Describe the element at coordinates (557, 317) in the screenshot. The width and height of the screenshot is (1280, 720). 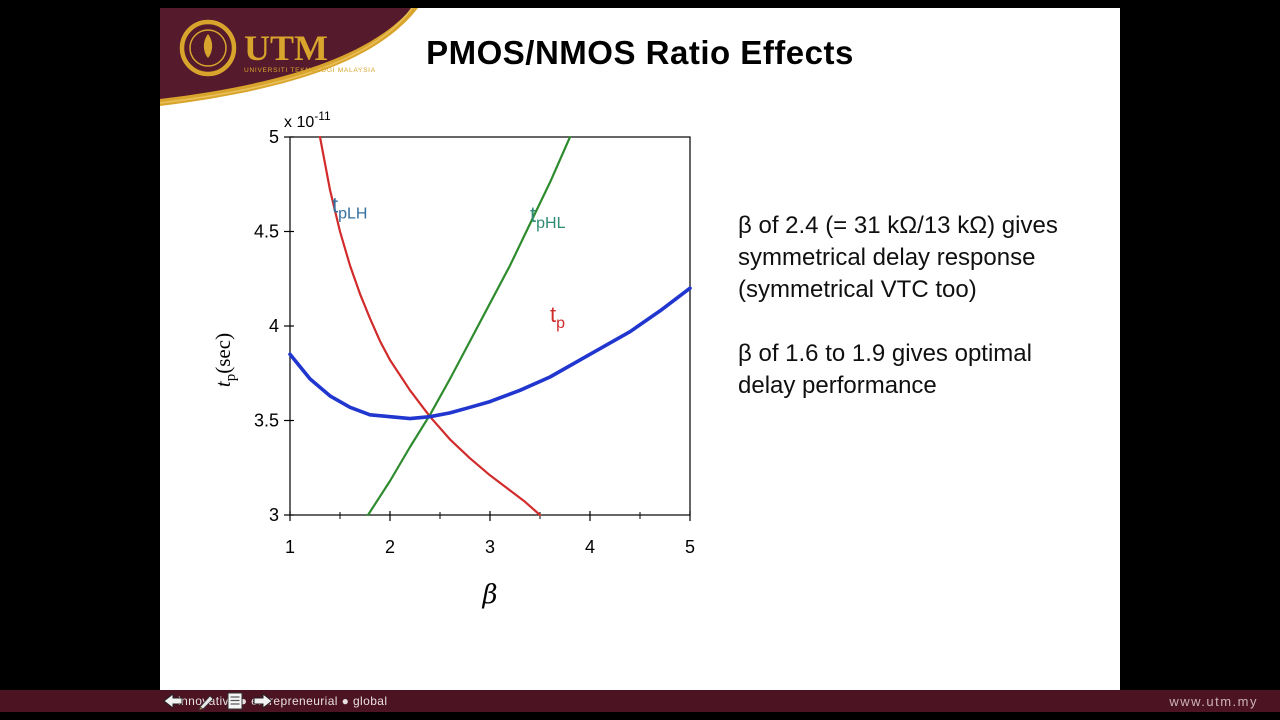
I see `curve-label-tp: tp` at that location.